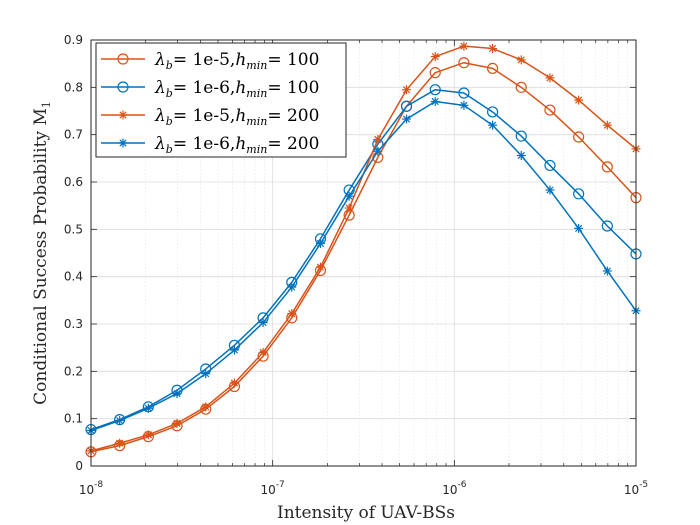 This screenshot has width=700, height=525. Describe the element at coordinates (46, 104) in the screenshot. I see `y-axis-label-subscript: 1` at that location.